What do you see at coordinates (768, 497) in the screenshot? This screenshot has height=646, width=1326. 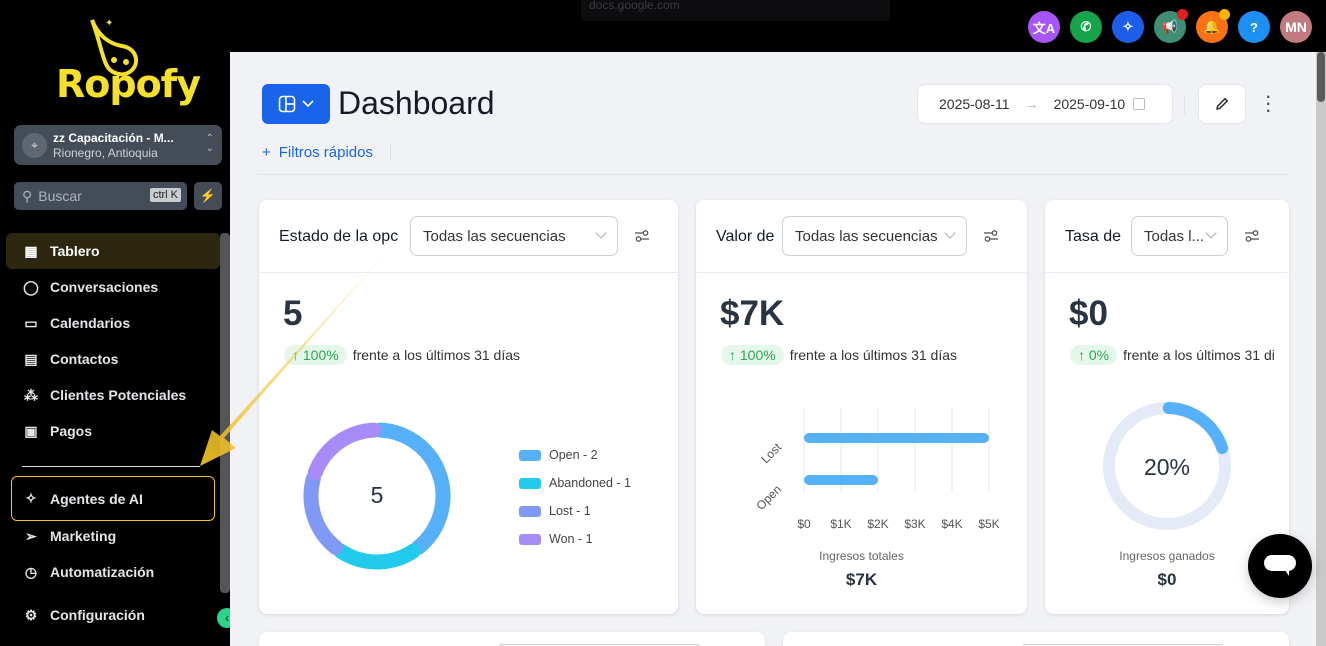 I see `y-tick-label: Open` at bounding box center [768, 497].